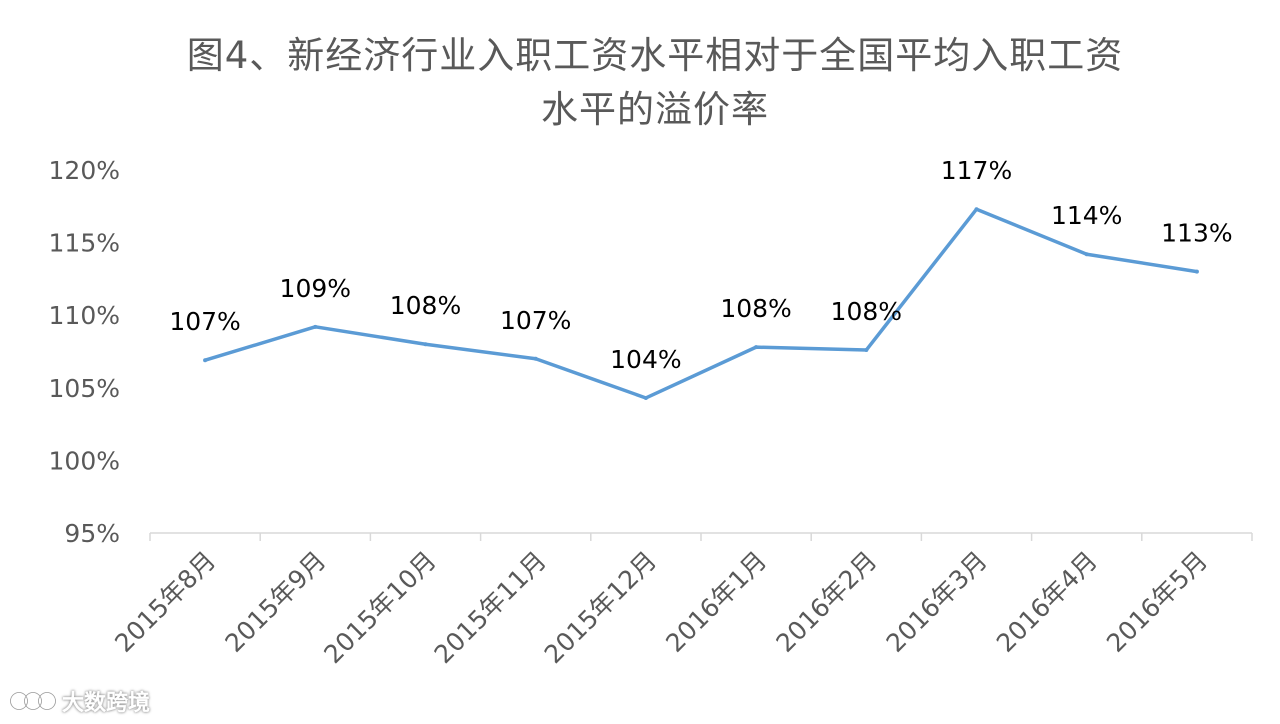  Describe the element at coordinates (84, 315) in the screenshot. I see `y-tick-label: 110%` at that location.